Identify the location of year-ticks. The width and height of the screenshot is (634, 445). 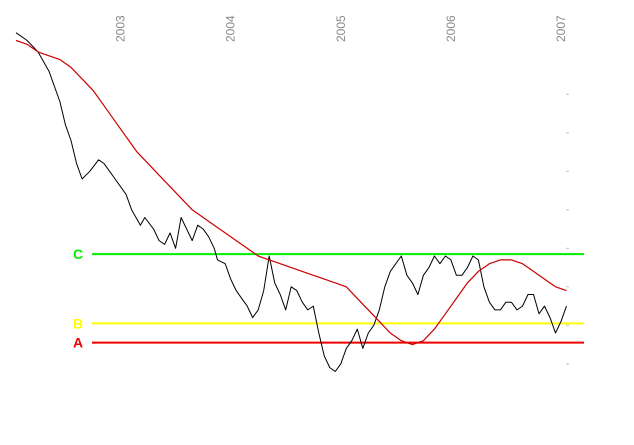
(567, 229).